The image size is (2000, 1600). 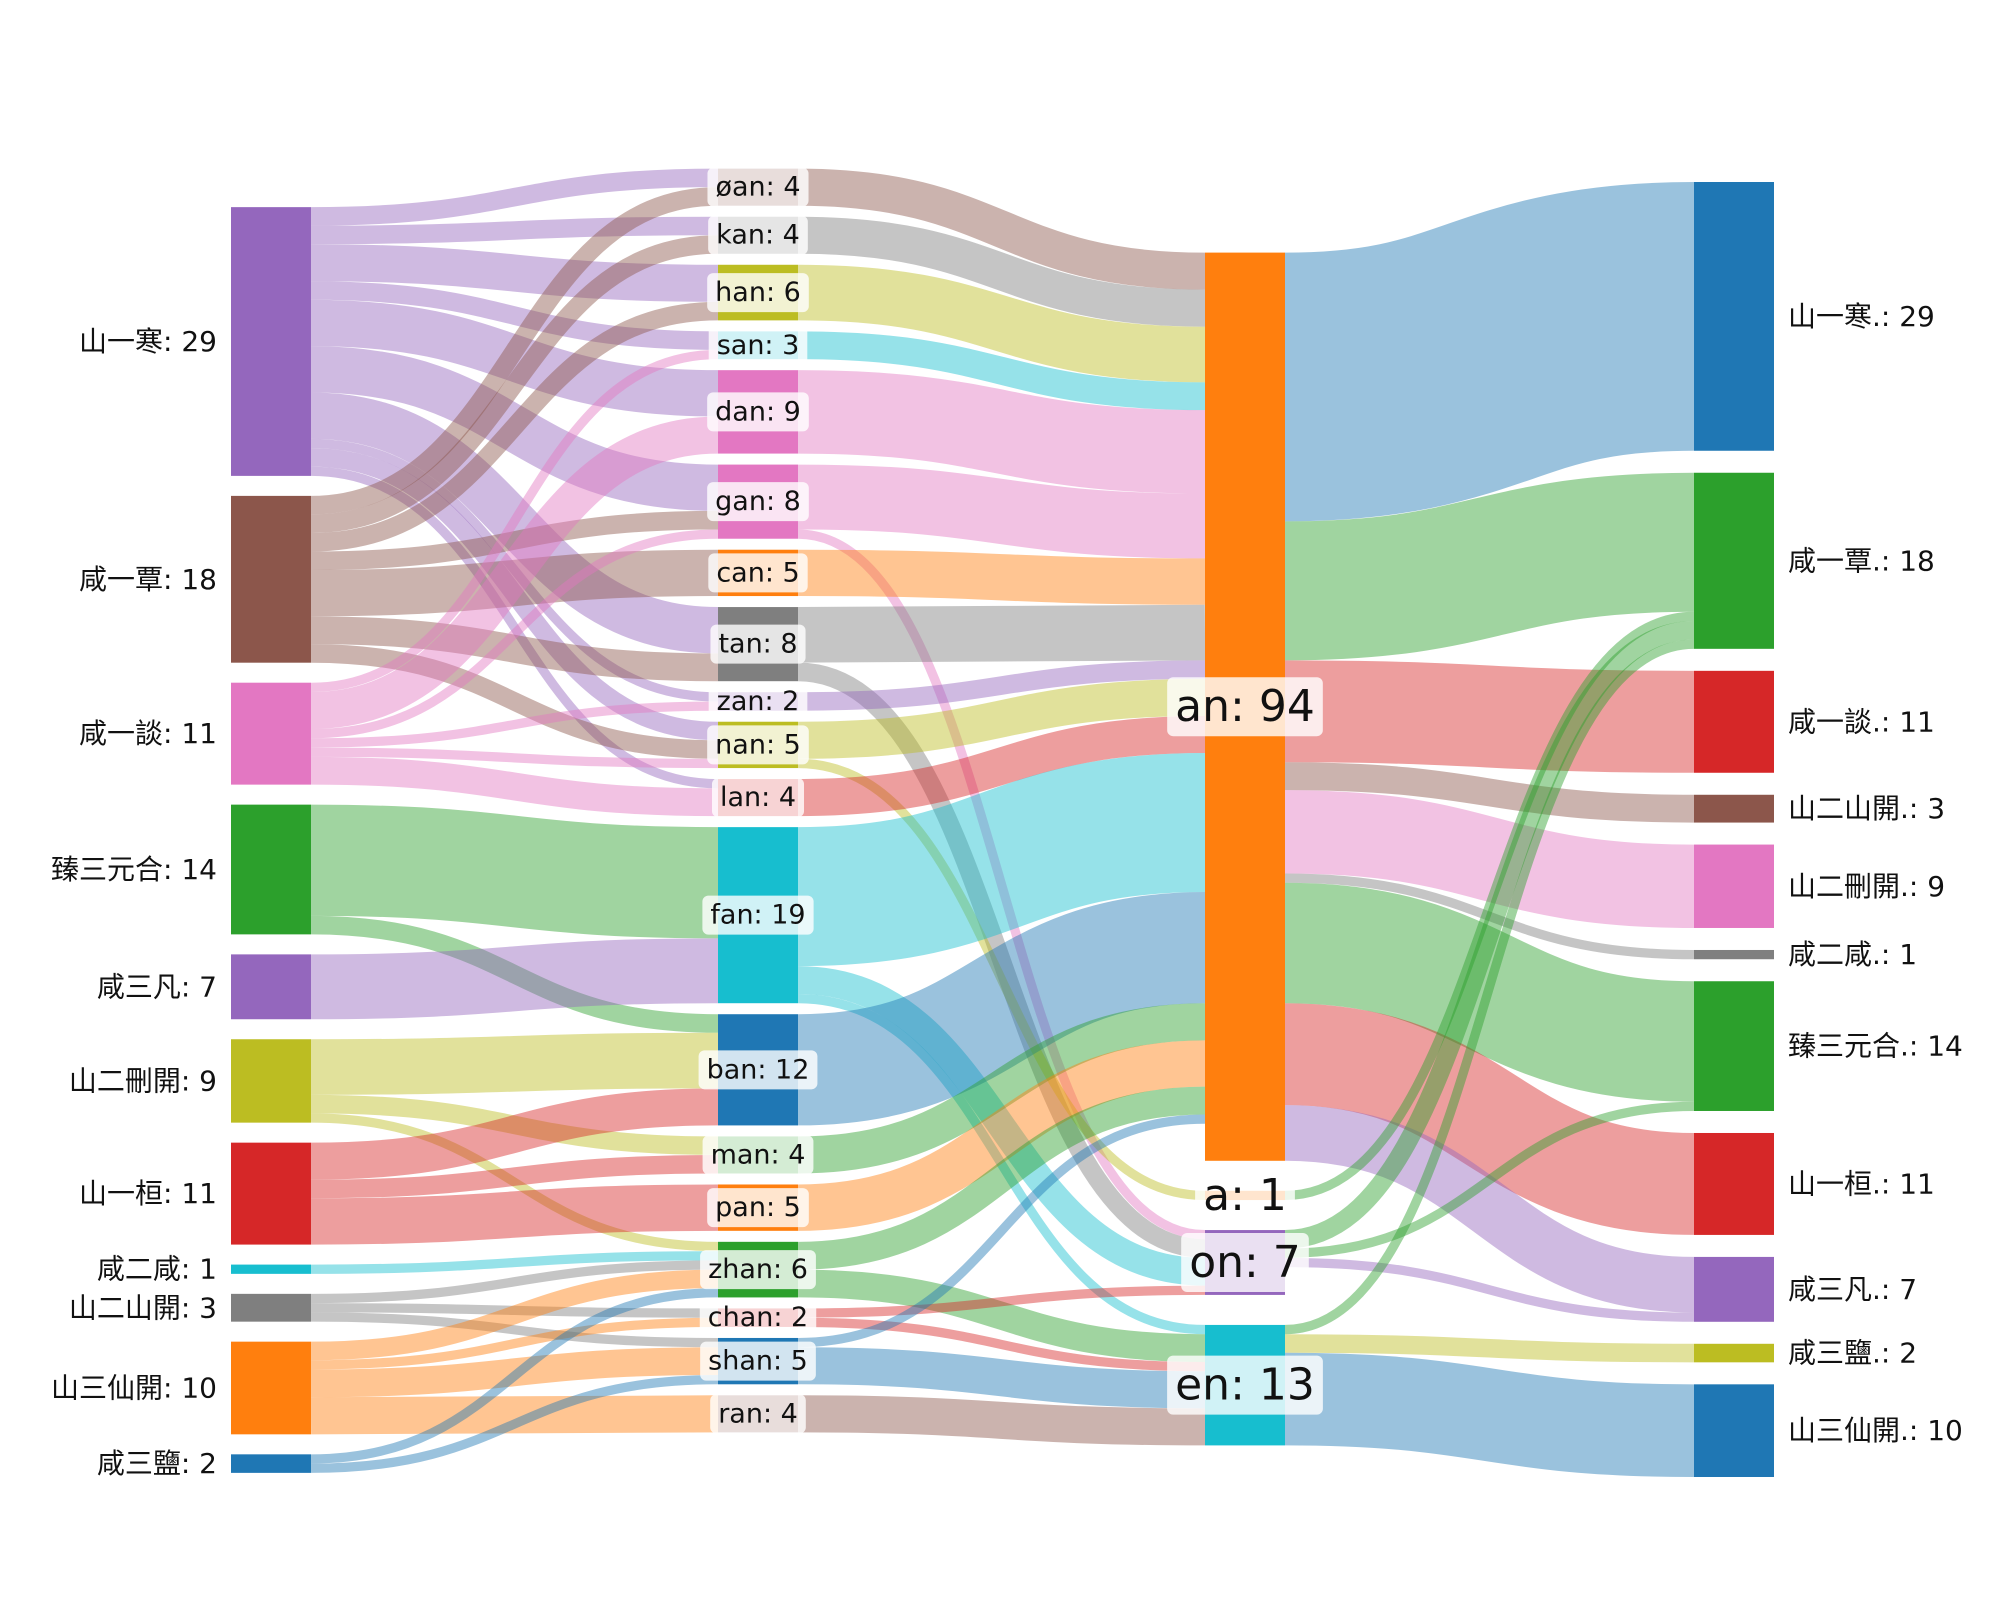 What do you see at coordinates (514, 1262) in the screenshot?
I see `flow-L_xian2xian-to-M_zhan` at bounding box center [514, 1262].